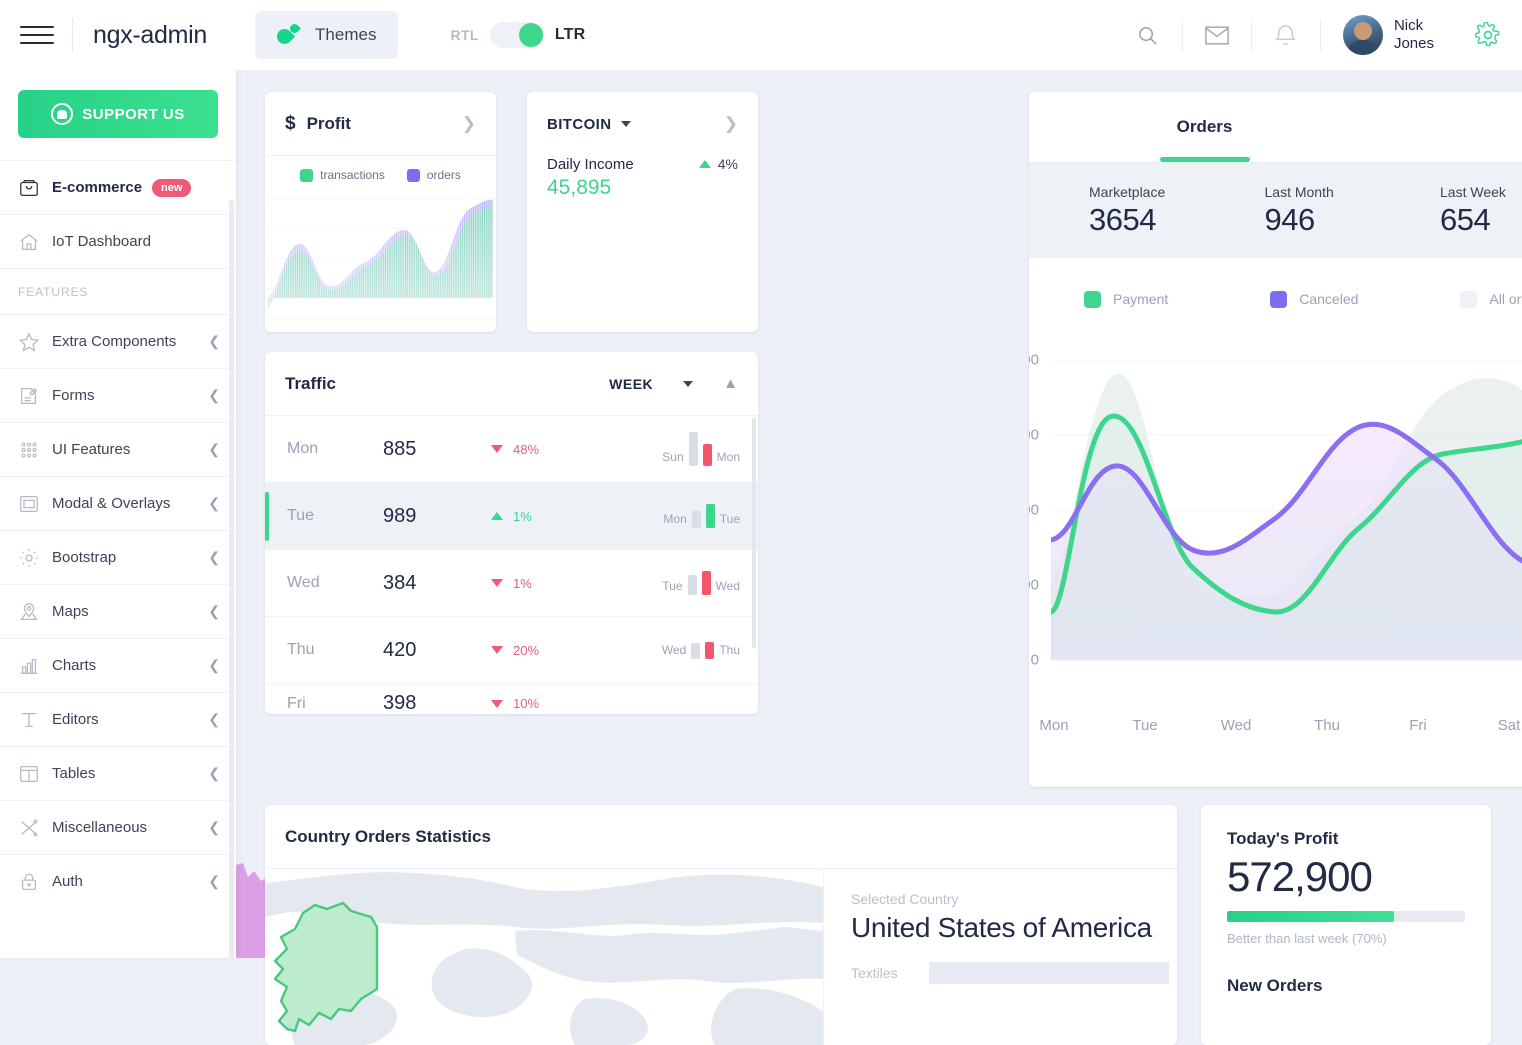 The height and width of the screenshot is (1045, 1522). I want to click on support-us-button: SUPPORT US, so click(118, 114).